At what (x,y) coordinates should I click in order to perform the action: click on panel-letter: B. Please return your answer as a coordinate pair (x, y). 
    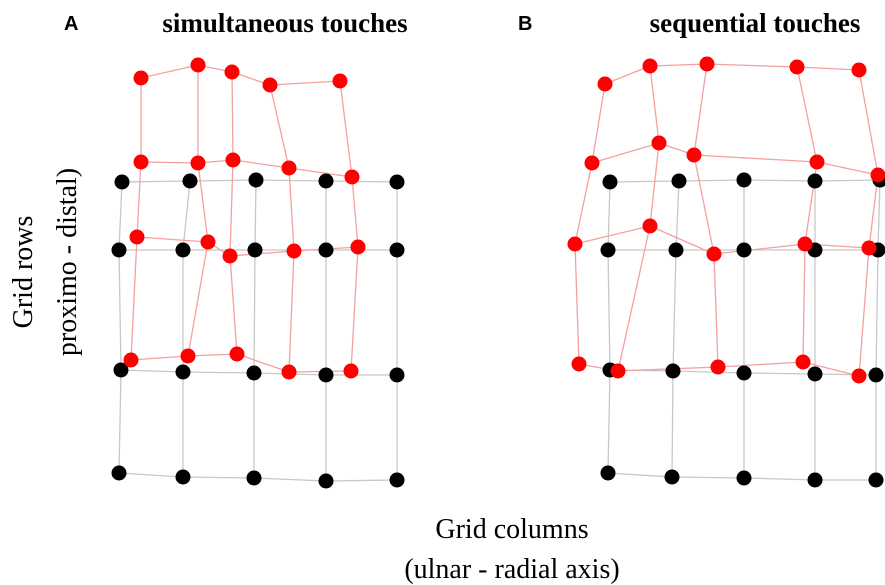
    Looking at the image, I should click on (525, 24).